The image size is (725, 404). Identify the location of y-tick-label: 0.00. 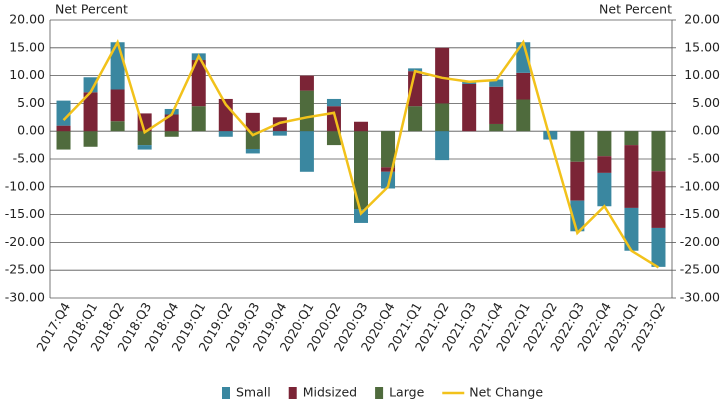
(31, 130).